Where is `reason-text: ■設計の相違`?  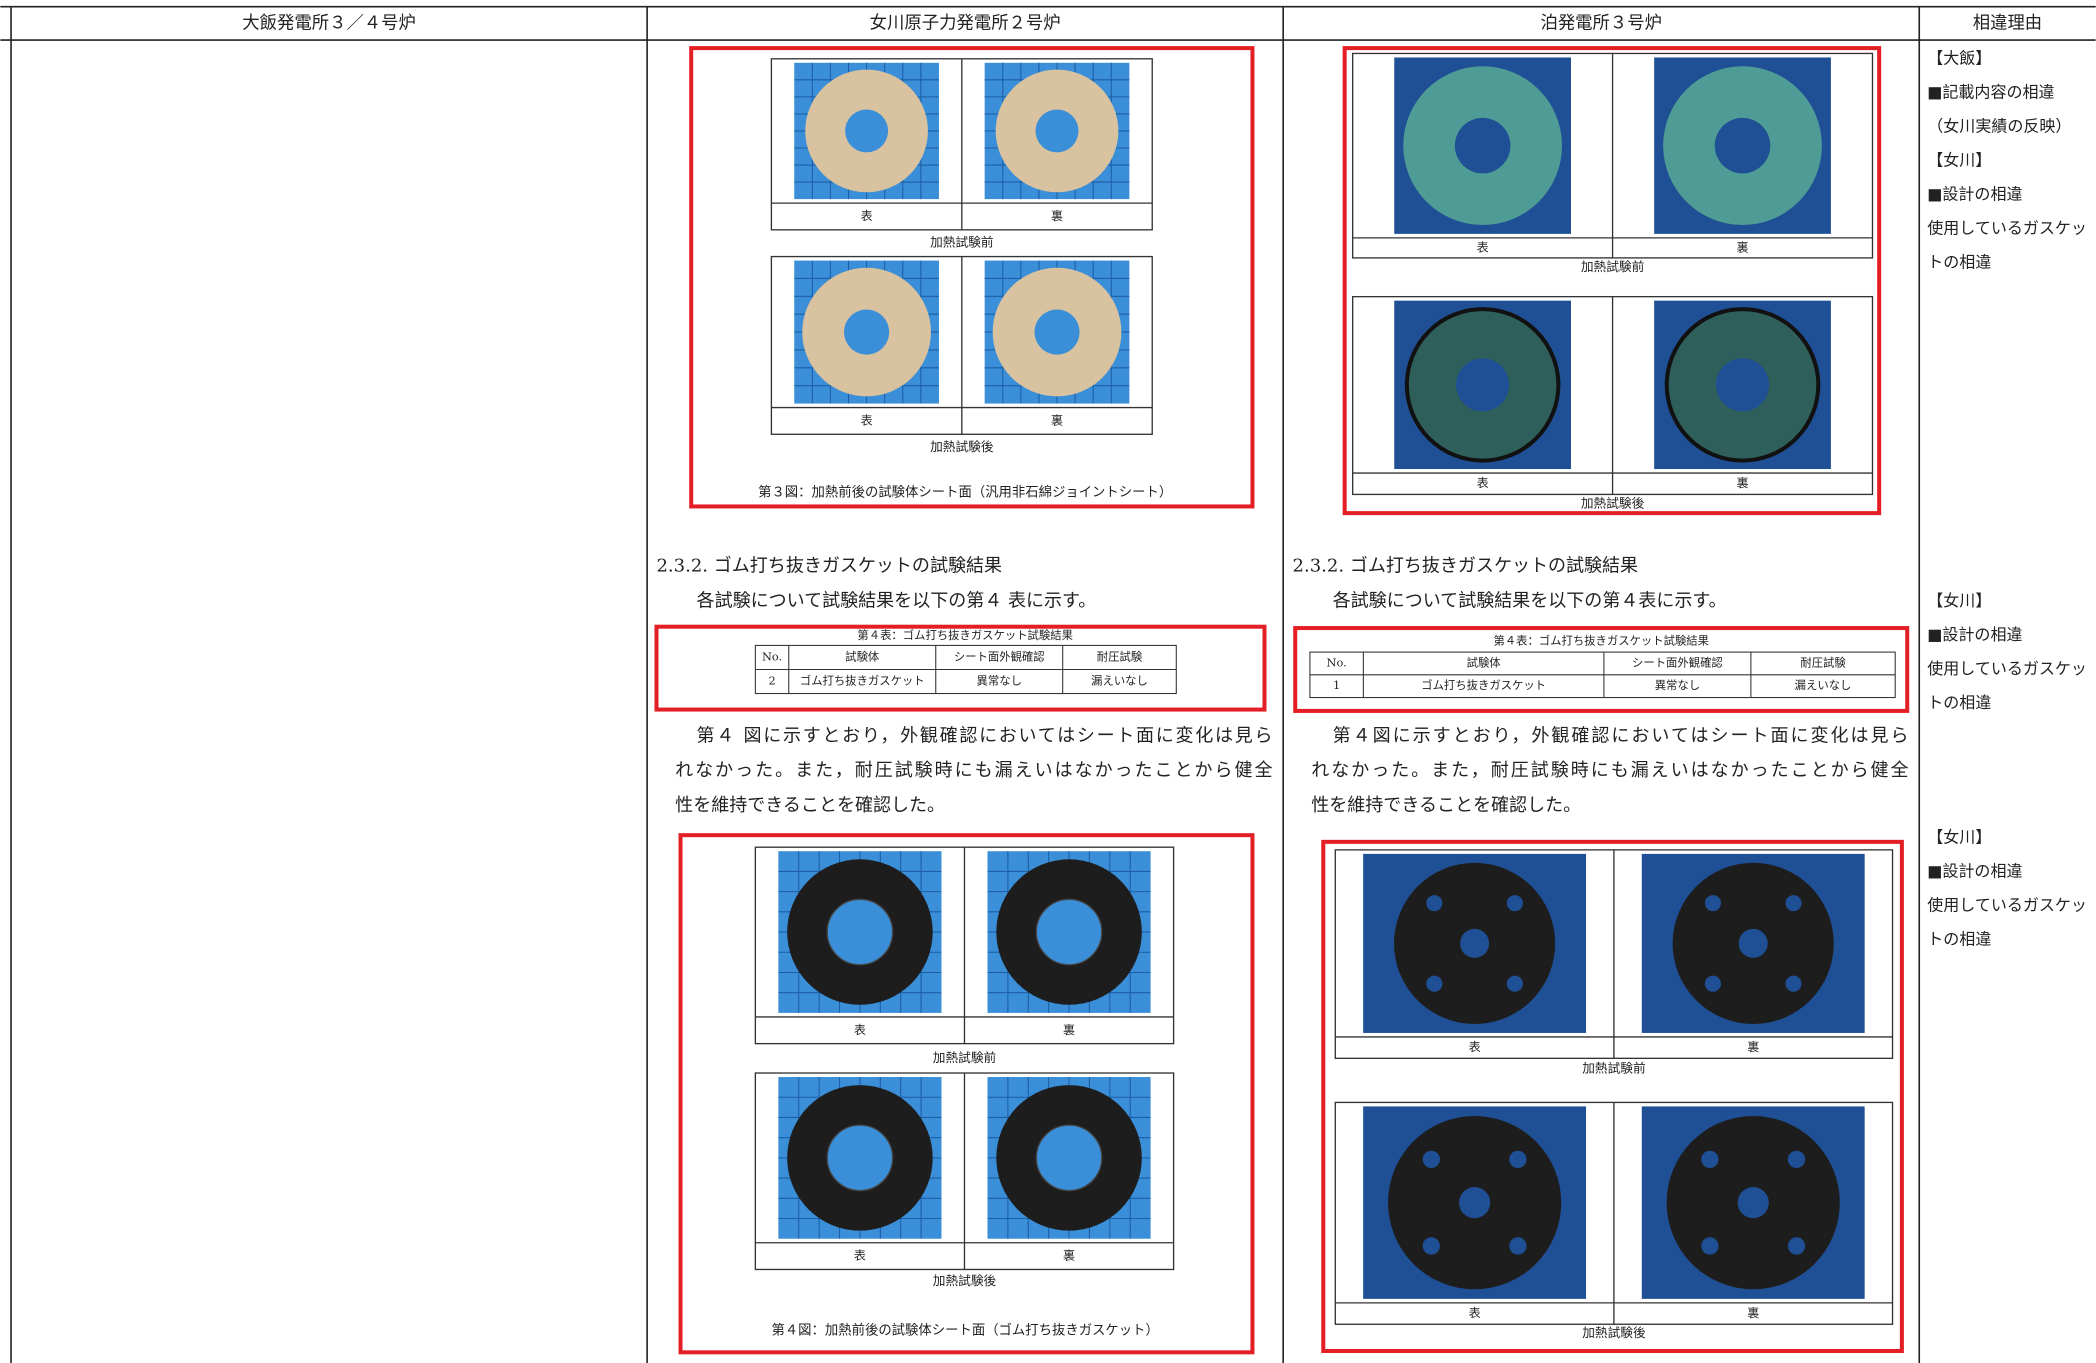
reason-text: ■設計の相違 is located at coordinates (1974, 194).